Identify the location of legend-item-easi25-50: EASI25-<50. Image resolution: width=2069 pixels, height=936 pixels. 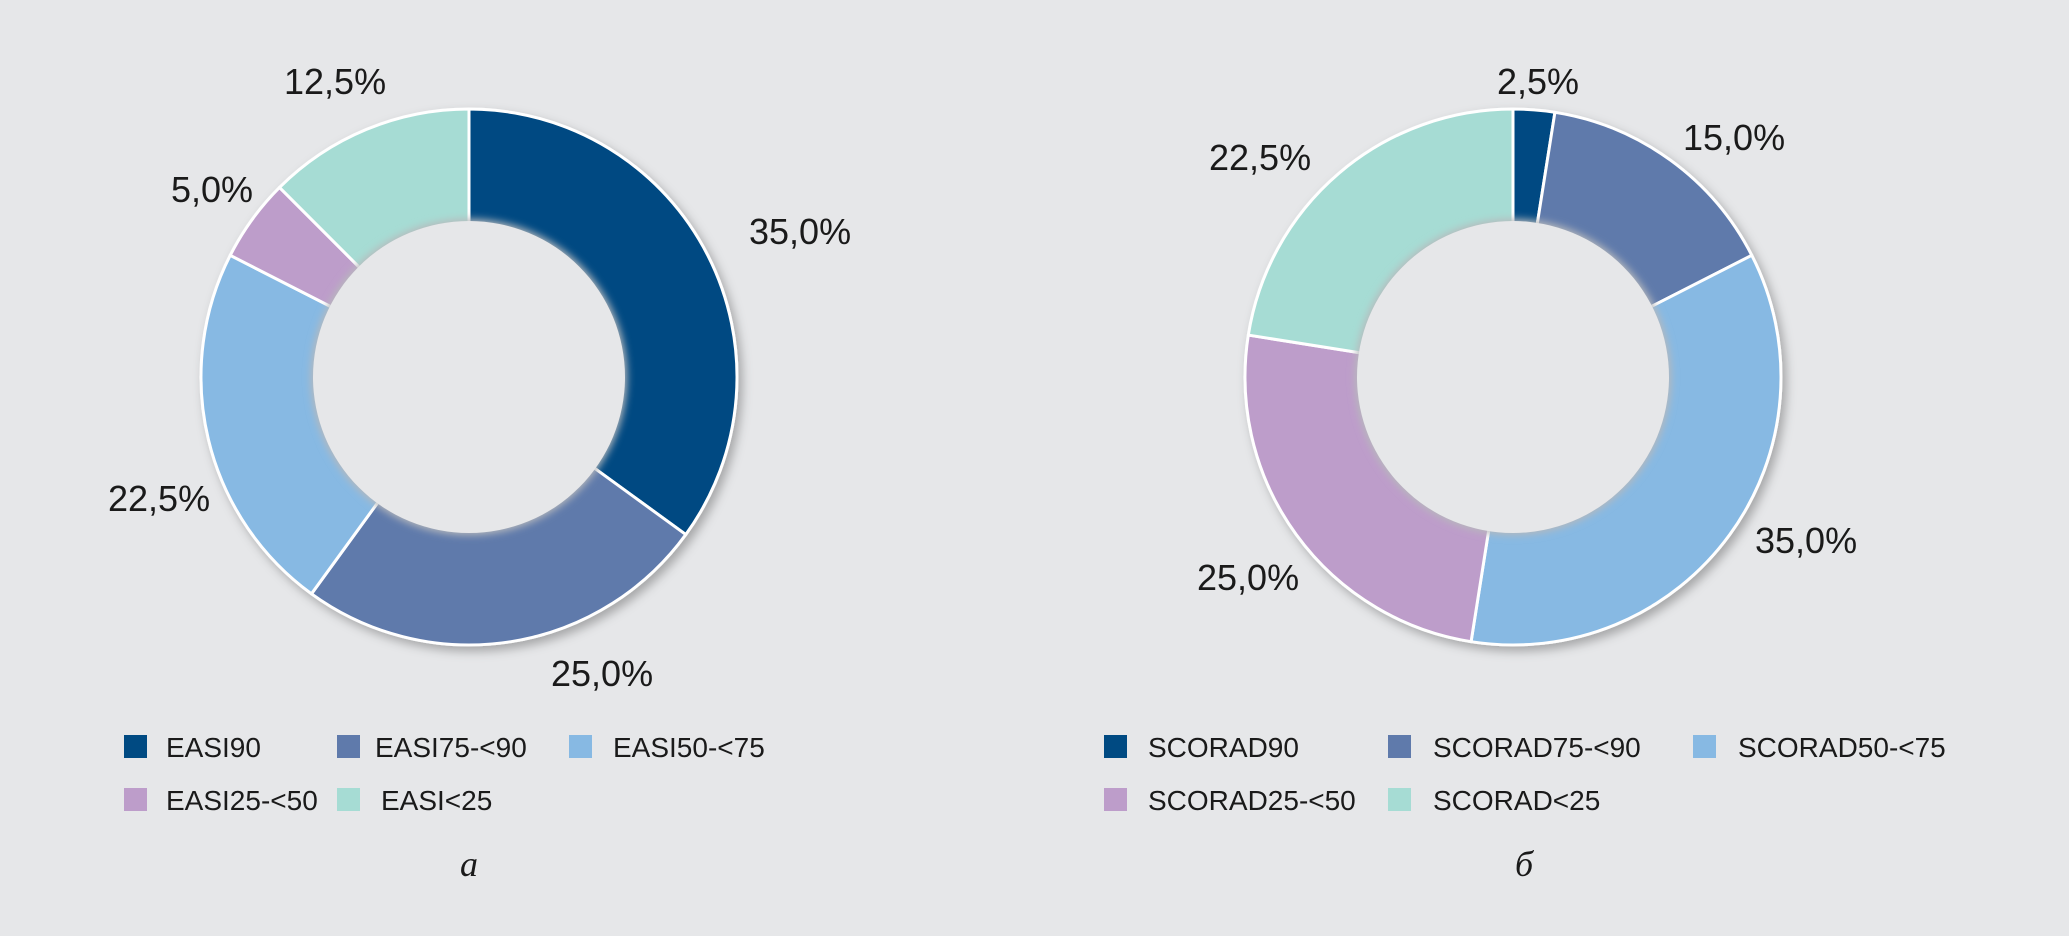
(221, 800).